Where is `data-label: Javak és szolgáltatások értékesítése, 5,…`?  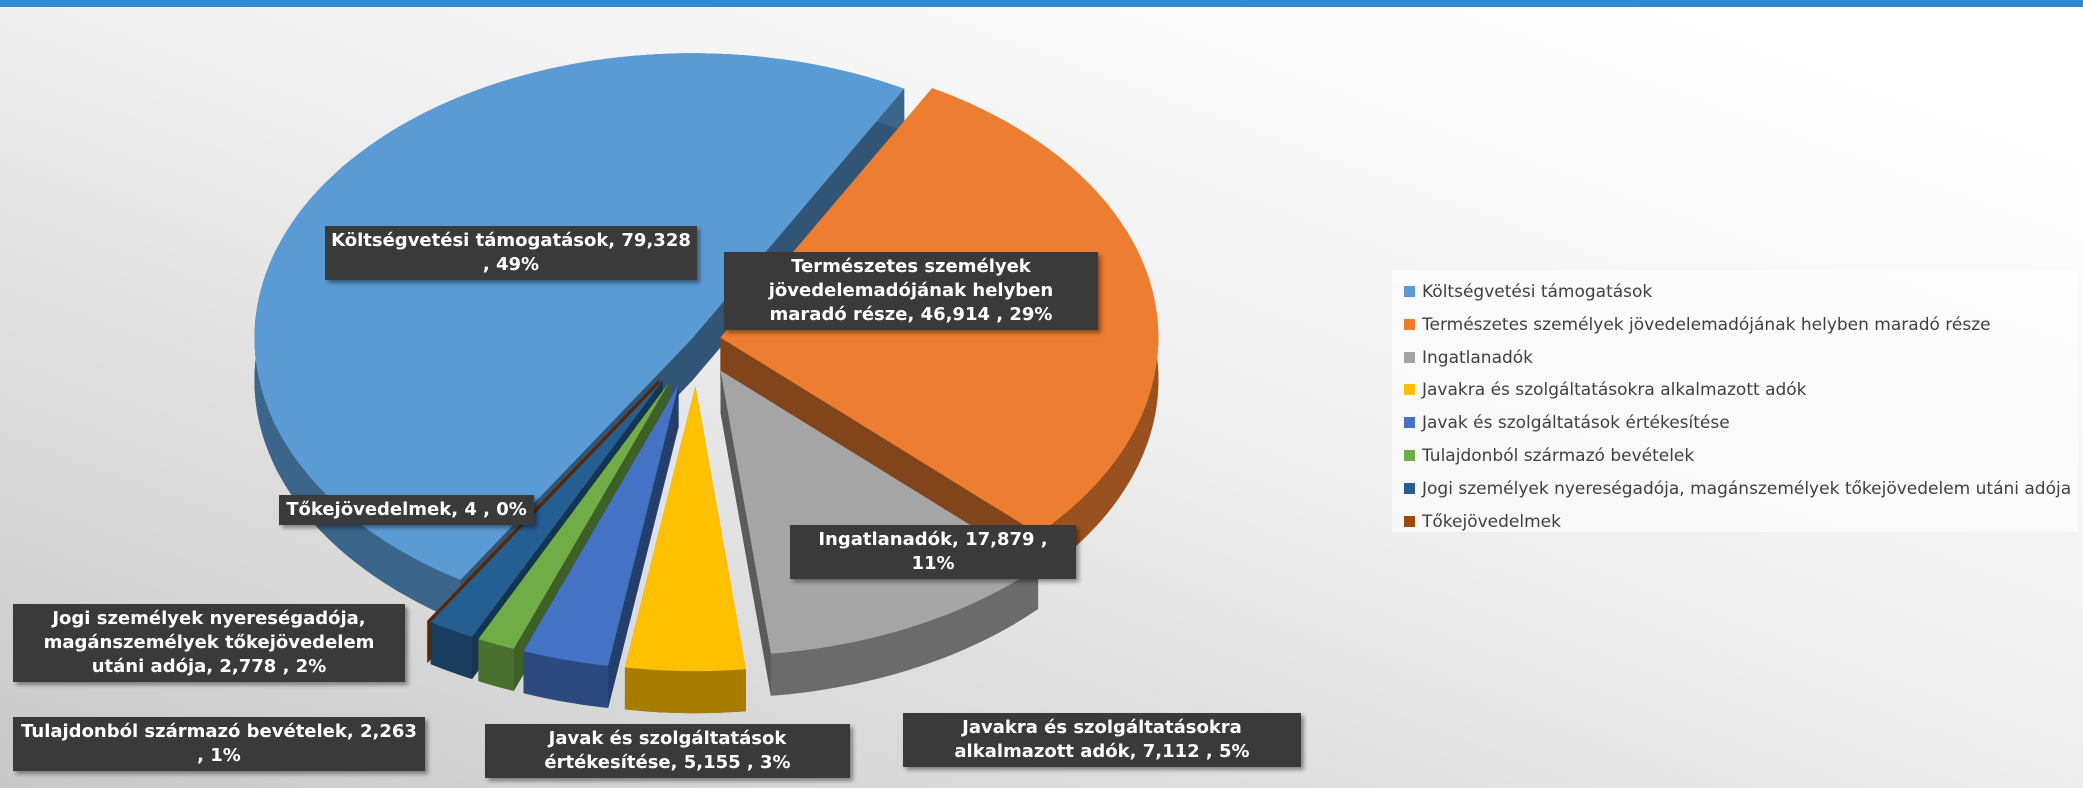
data-label: Javak és szolgáltatások értékesítése, 5,… is located at coordinates (667, 751).